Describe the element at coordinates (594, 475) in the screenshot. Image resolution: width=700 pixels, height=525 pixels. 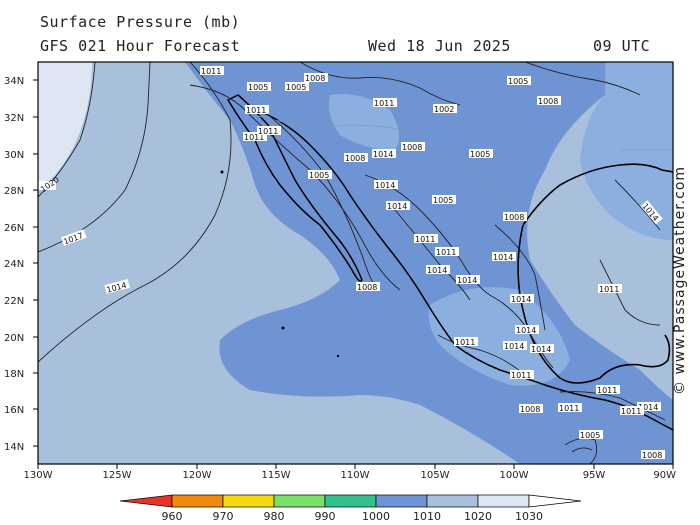
I see `svg-text: 95W` at that location.